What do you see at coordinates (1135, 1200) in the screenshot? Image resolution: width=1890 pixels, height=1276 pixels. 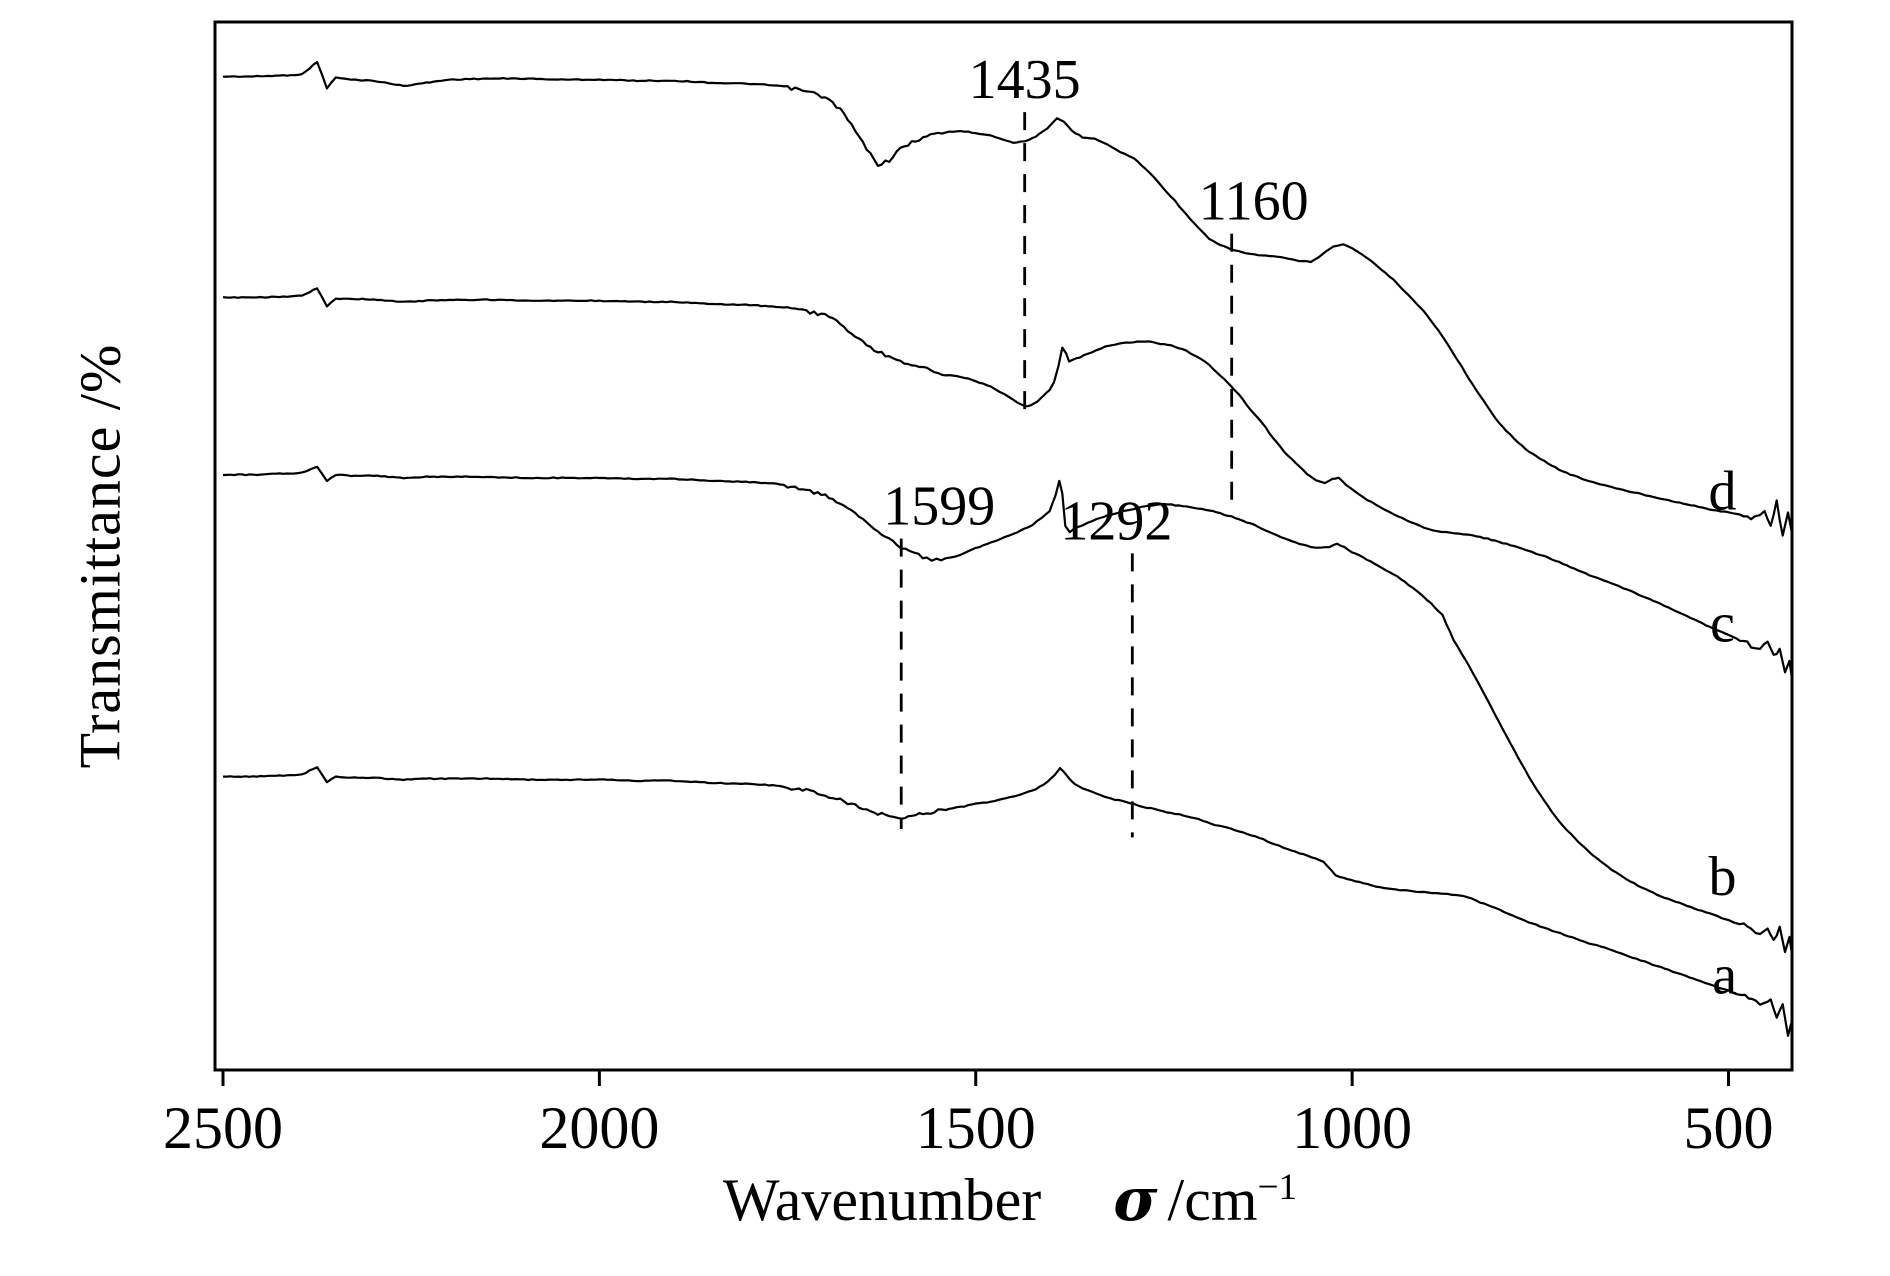 I see `sigma-symbol: σ` at bounding box center [1135, 1200].